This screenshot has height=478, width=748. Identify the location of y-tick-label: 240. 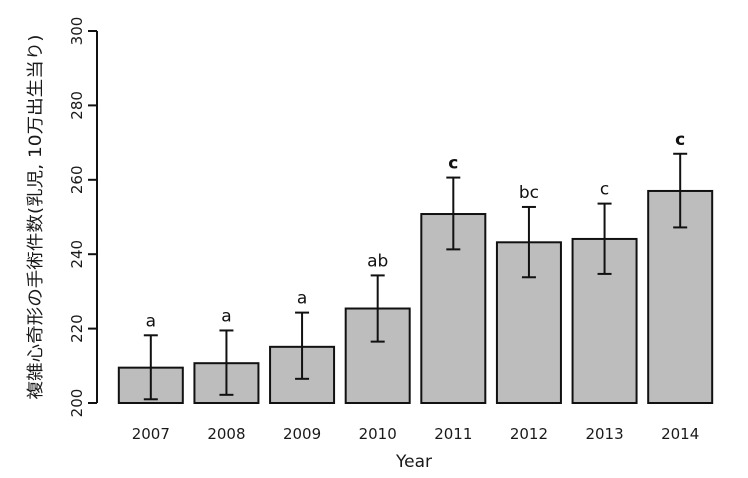
(77, 254).